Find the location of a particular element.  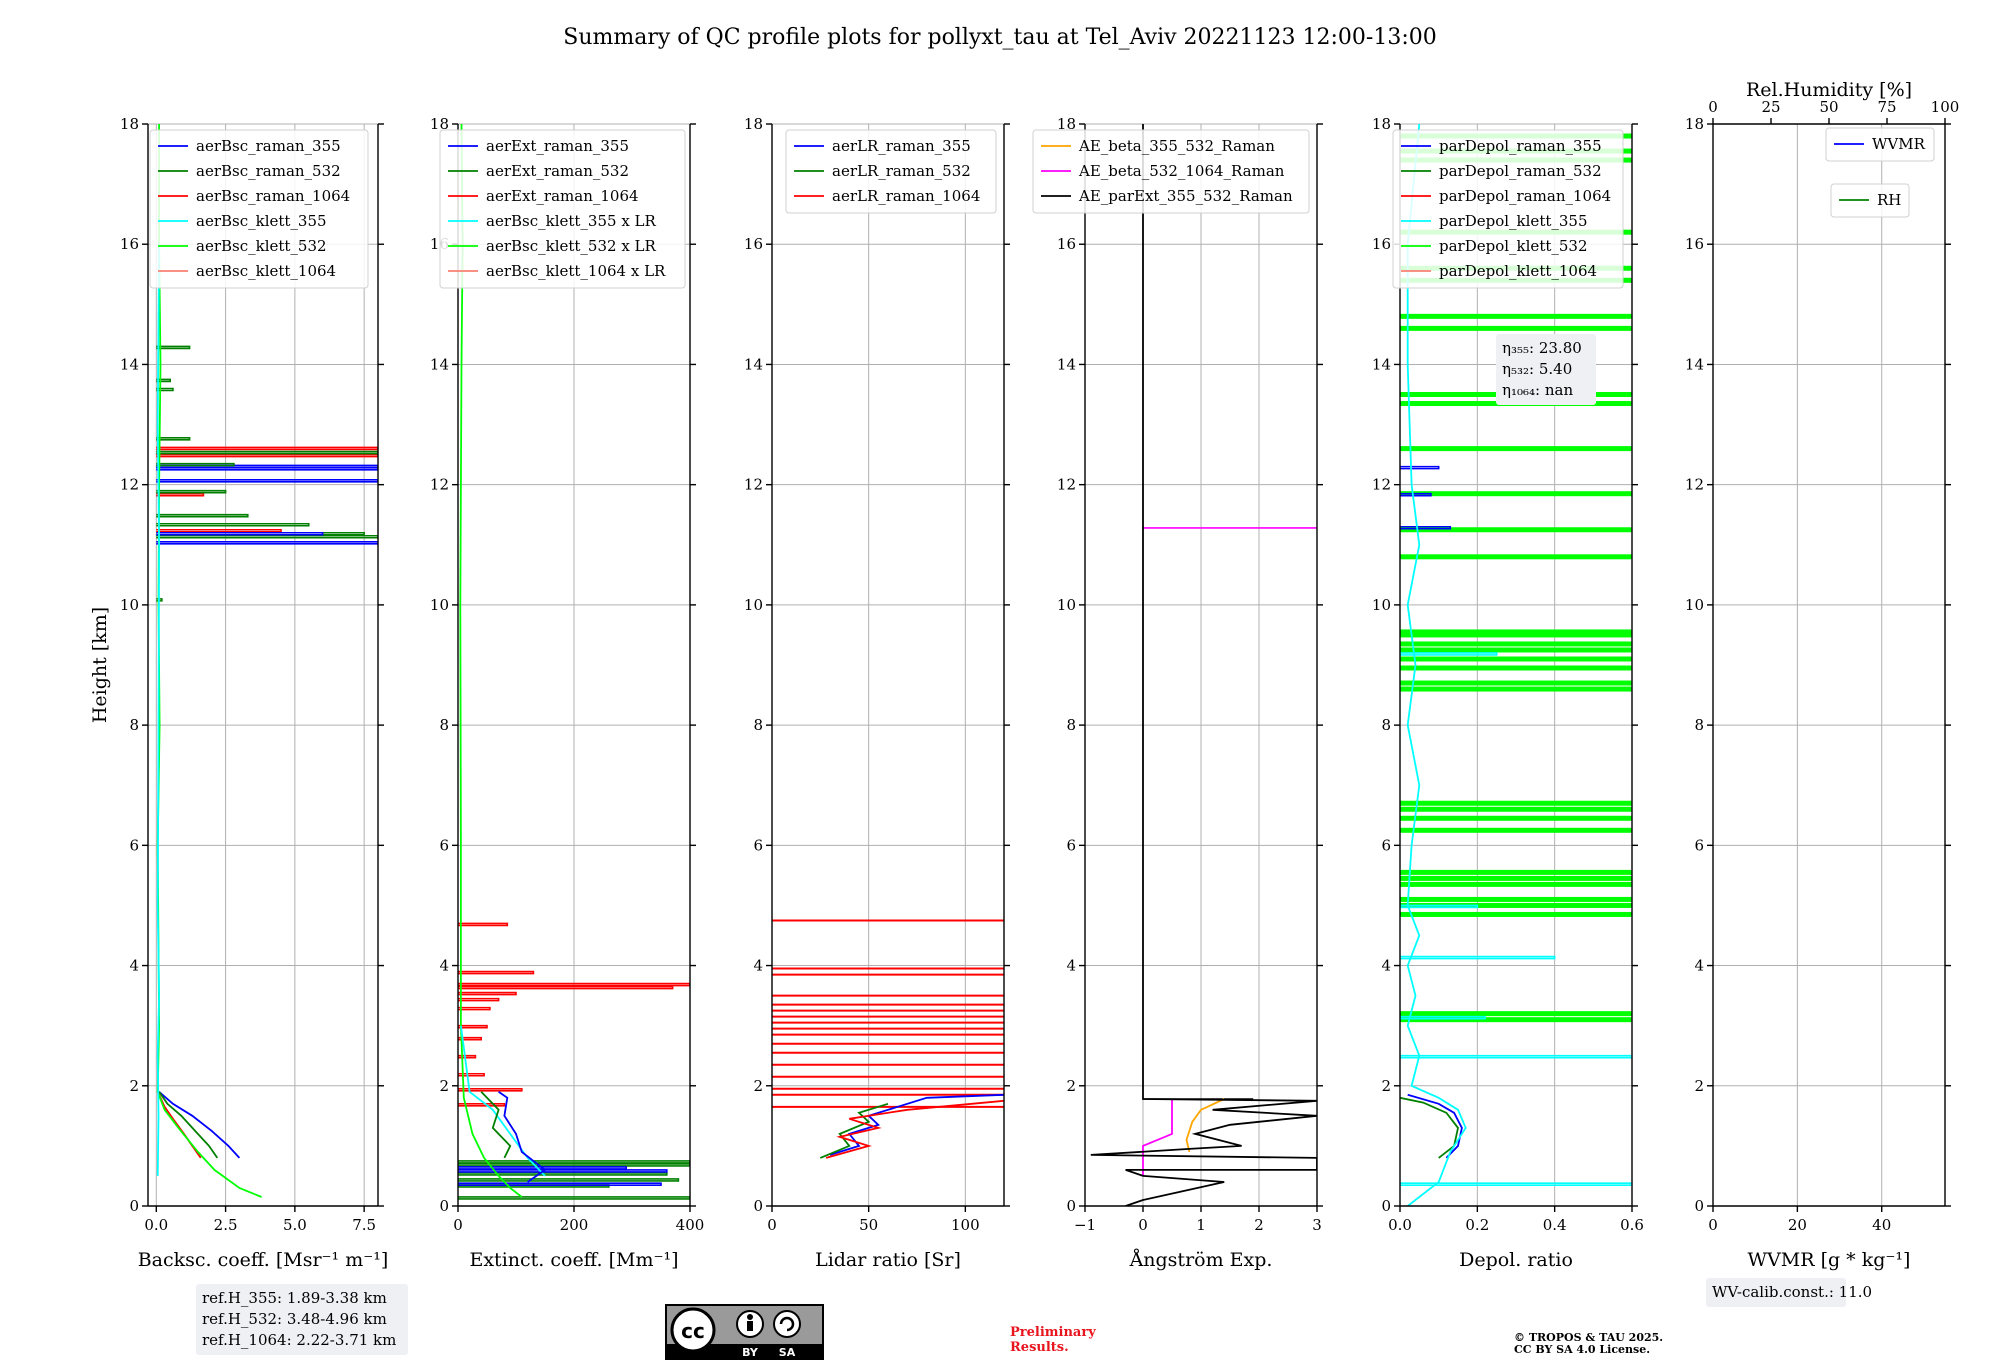

series-line-aerBsc_klett_532 x LR is located at coordinates (491, 661).